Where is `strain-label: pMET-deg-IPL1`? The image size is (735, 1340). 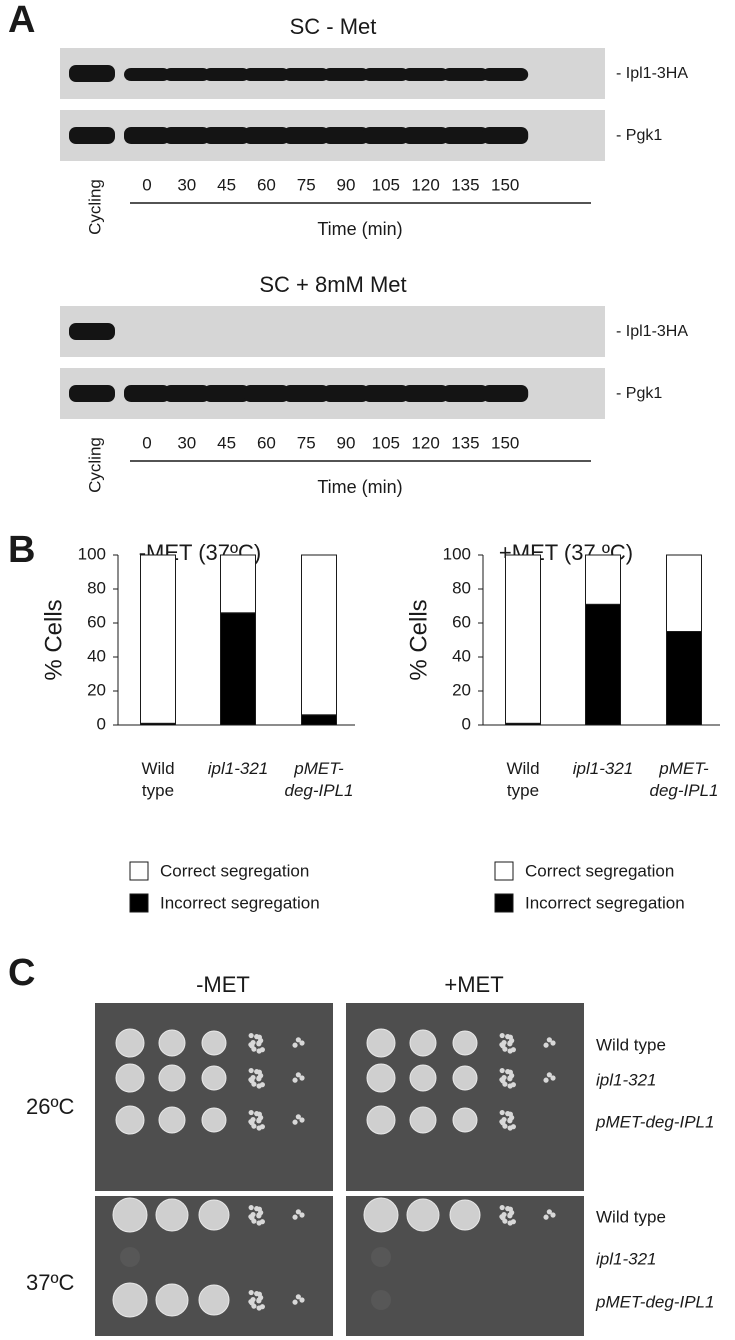 strain-label: pMET-deg-IPL1 is located at coordinates (654, 1121).